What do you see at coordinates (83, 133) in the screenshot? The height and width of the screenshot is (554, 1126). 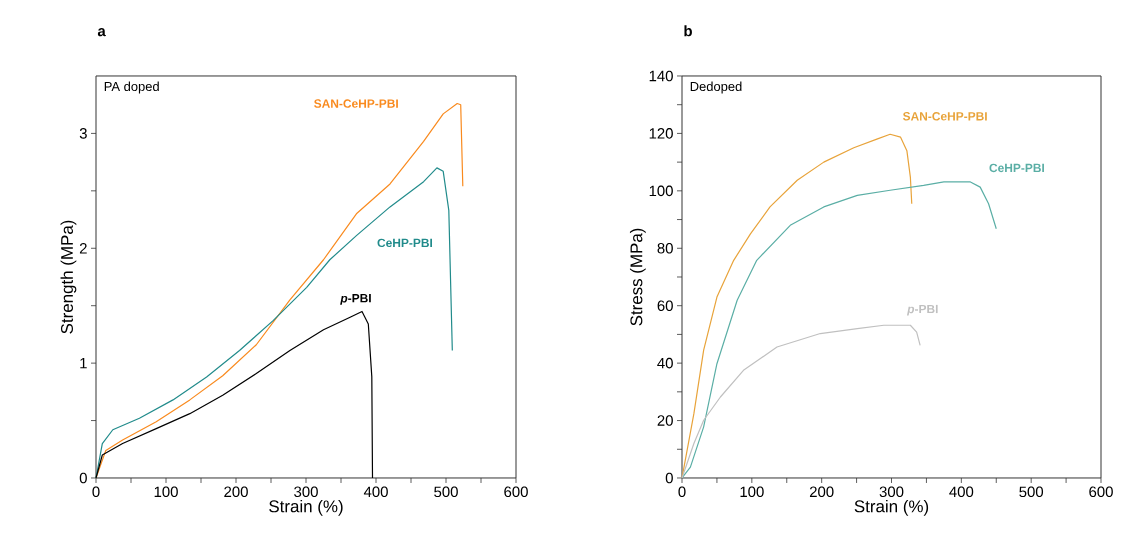 I see `y-tick-label: 3` at bounding box center [83, 133].